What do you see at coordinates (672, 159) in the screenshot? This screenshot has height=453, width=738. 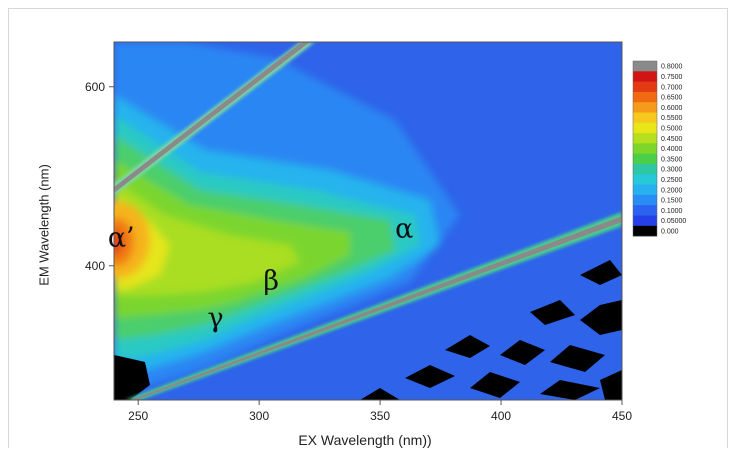 I see `colorbar-label: 0.3500` at bounding box center [672, 159].